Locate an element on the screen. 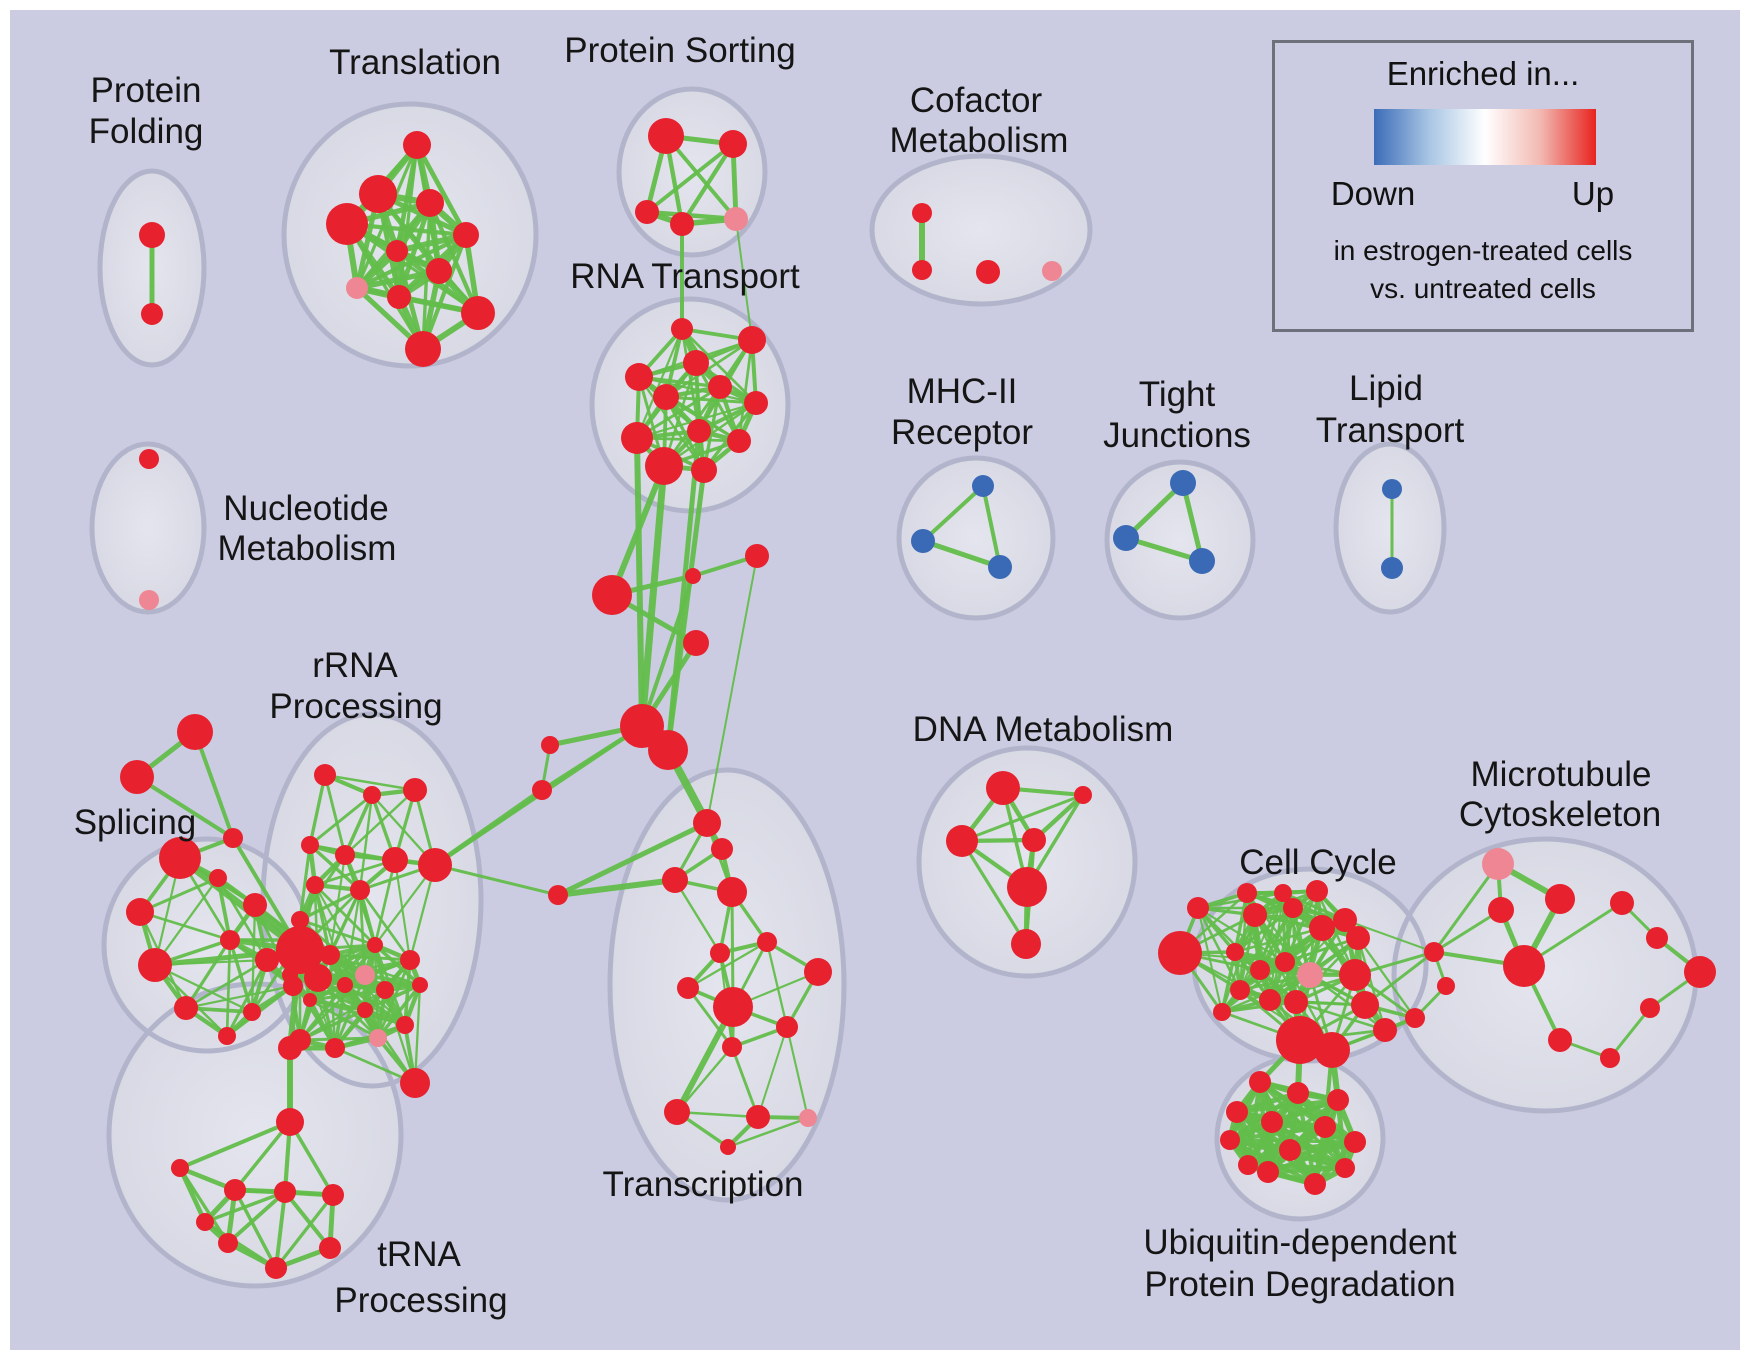 The image size is (1750, 1360). cluster-border-tight is located at coordinates (1180, 540).